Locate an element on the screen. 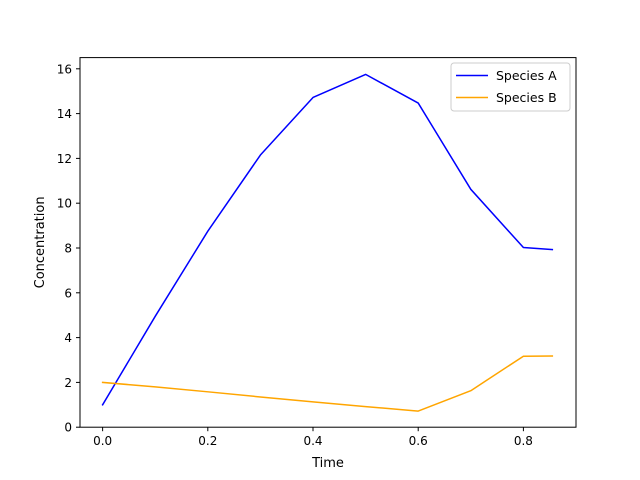 This screenshot has height=480, width=640. series-line-species-b is located at coordinates (327, 383).